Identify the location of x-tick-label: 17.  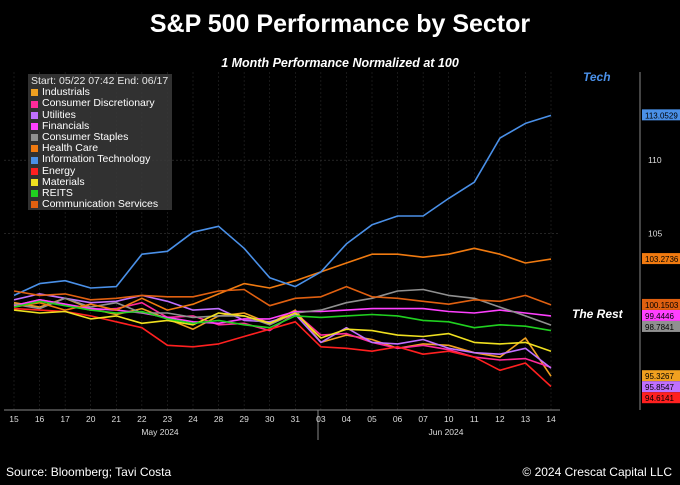
(65, 419).